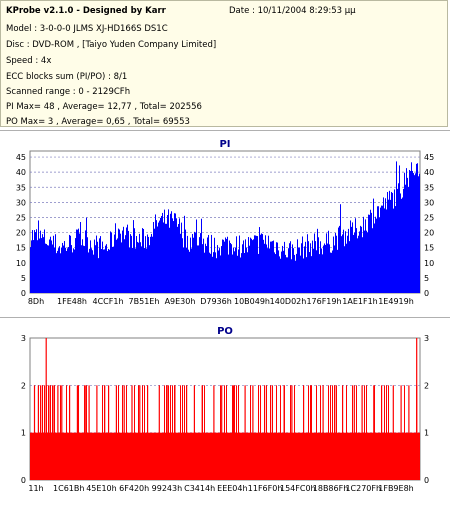 This screenshot has height=505, width=450. What do you see at coordinates (429, 248) in the screenshot?
I see `y-tick-label-right: 15` at bounding box center [429, 248].